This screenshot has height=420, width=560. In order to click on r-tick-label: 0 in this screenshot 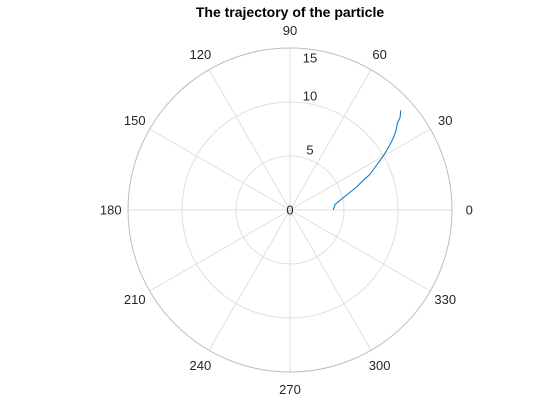, I will do `click(289, 210)`.